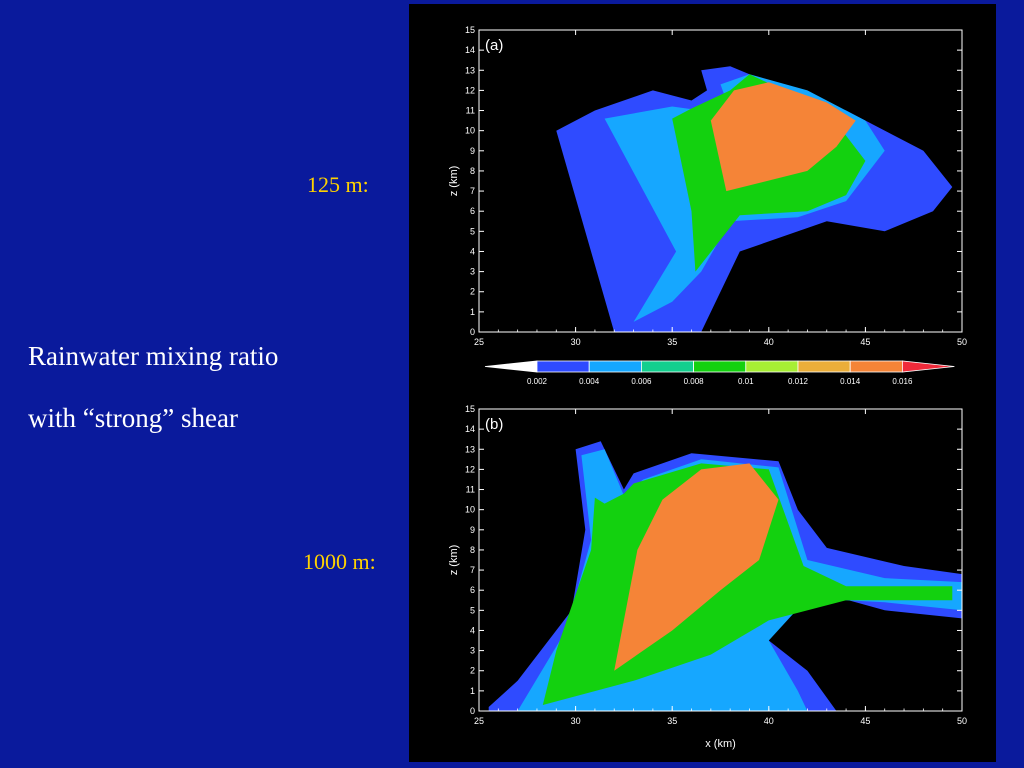  Describe the element at coordinates (850, 381) in the screenshot. I see `colorbar-level-label: 0.014` at that location.